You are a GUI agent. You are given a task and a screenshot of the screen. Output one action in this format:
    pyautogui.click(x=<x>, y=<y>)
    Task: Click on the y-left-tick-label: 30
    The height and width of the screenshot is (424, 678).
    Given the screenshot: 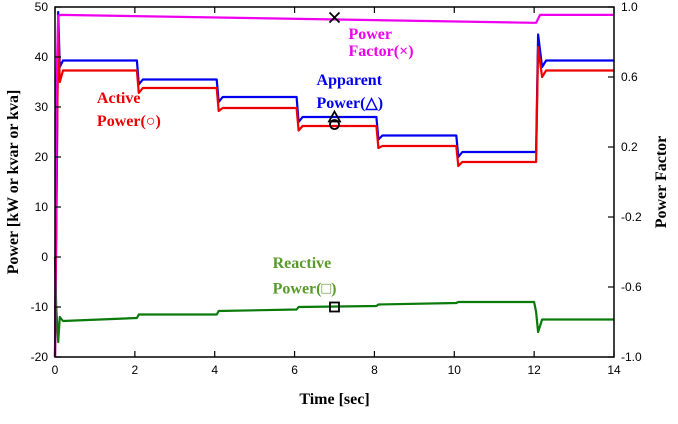 What is the action you would take?
    pyautogui.click(x=42, y=107)
    